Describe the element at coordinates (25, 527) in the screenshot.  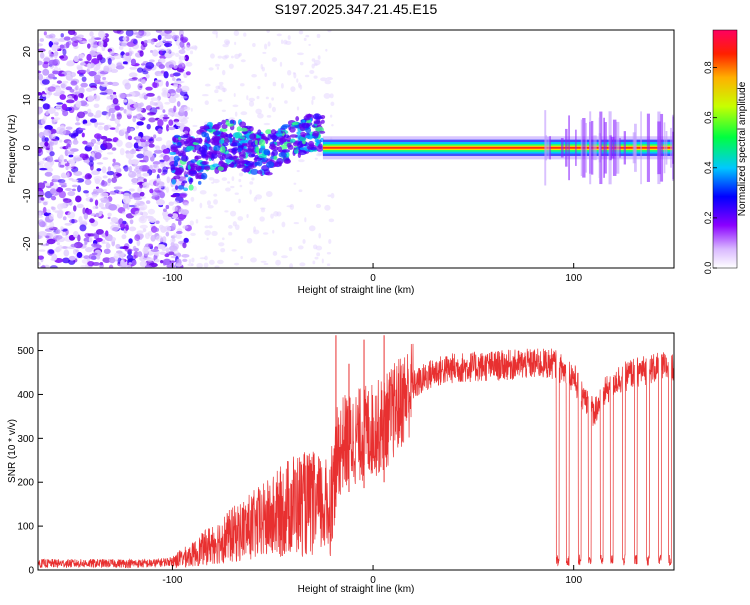
I see `snr-y-tick-label: 100` at that location.